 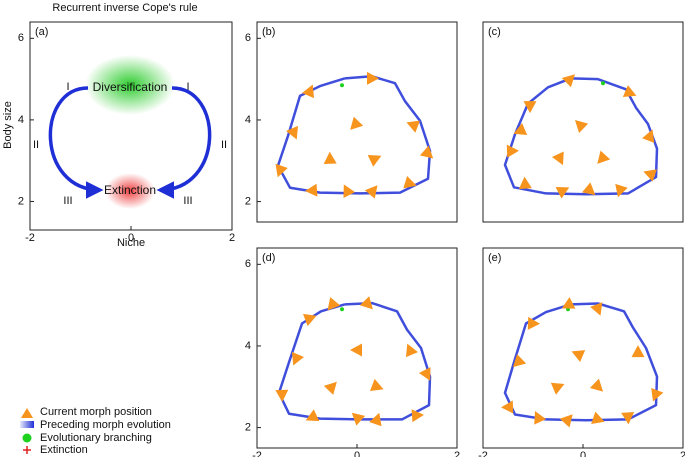 I want to click on panel-label: (b), so click(x=268, y=32).